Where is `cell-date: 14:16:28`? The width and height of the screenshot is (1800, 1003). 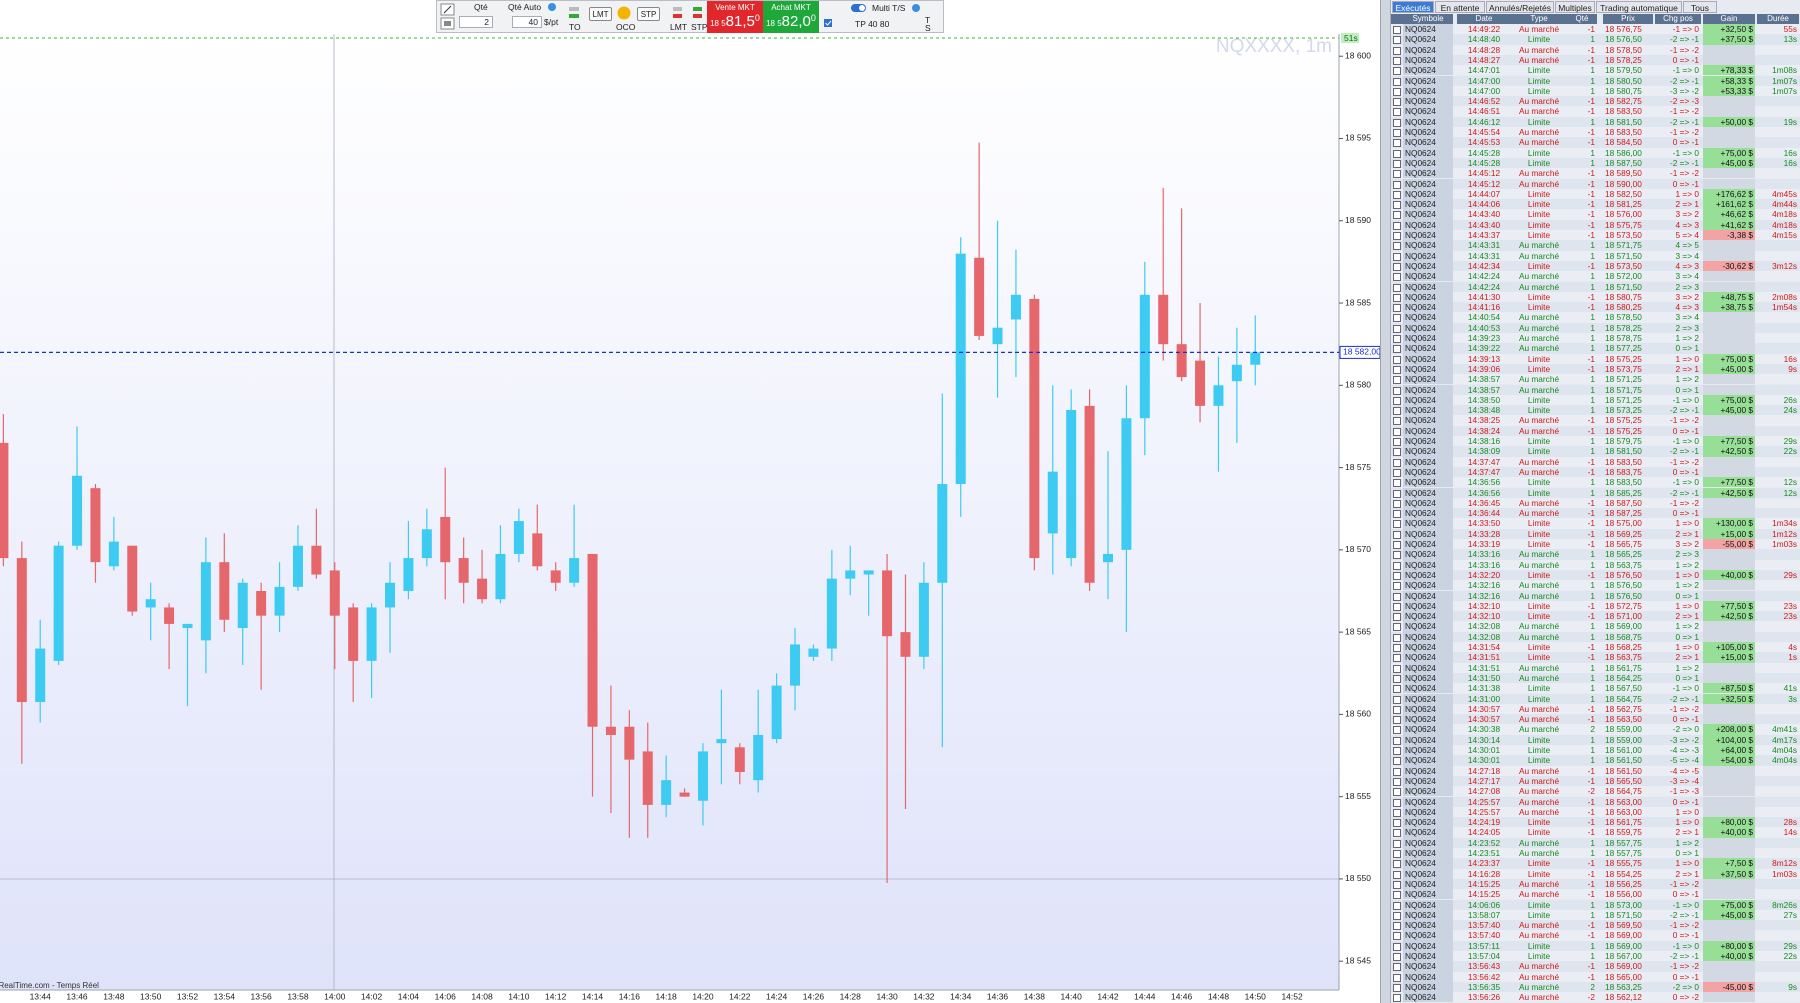 cell-date: 14:16:28 is located at coordinates (1484, 873).